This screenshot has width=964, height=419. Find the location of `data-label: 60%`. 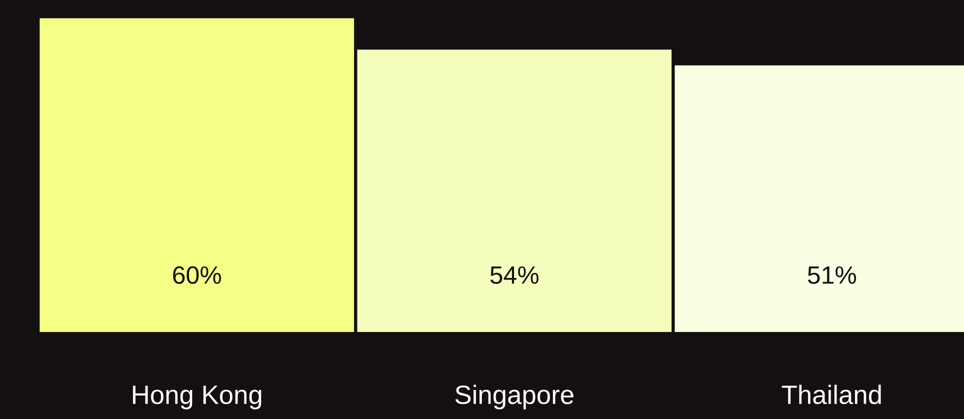

data-label: 60% is located at coordinates (197, 275).